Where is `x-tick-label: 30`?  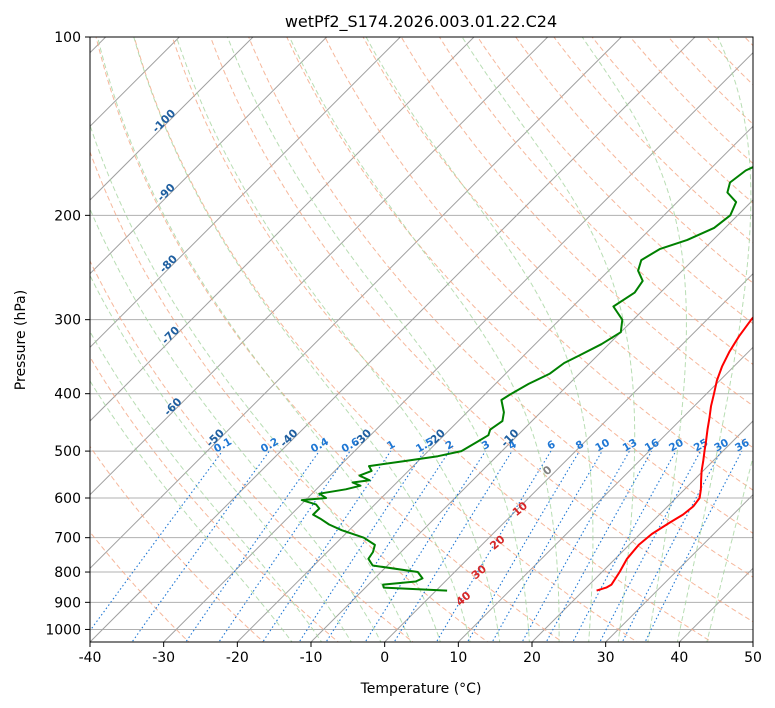 x-tick-label: 30 is located at coordinates (606, 658).